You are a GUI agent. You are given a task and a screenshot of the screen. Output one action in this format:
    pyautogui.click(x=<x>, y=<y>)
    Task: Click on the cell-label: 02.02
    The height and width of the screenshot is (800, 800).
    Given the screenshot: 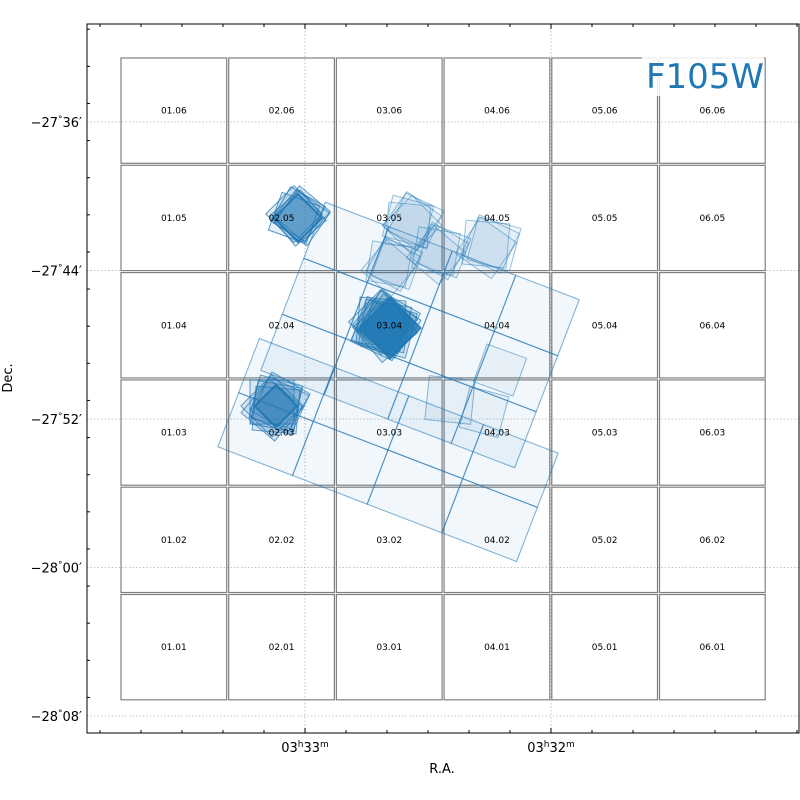 What is the action you would take?
    pyautogui.click(x=282, y=541)
    